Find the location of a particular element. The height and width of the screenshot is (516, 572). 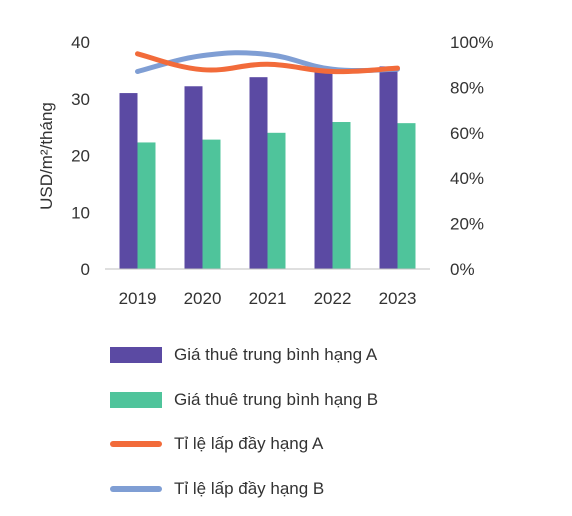

legend-label-rent-a: Giá thuê trung bình hạng A is located at coordinates (276, 355).